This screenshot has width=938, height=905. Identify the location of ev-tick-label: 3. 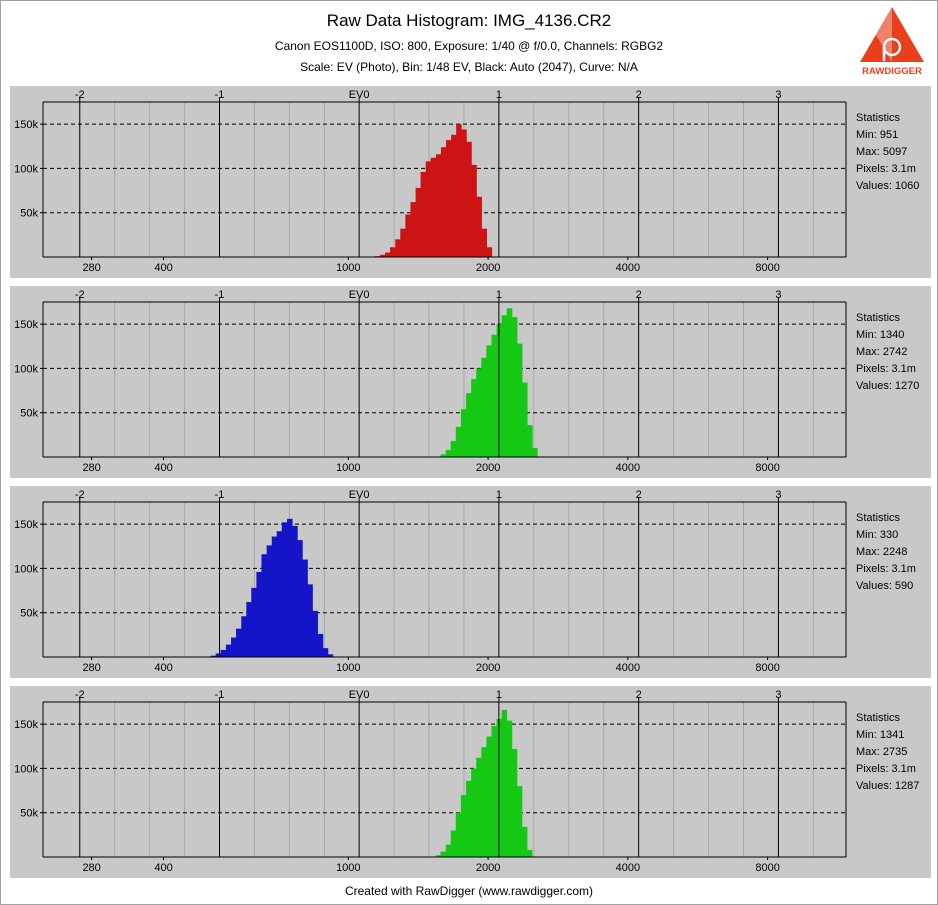
(778, 695).